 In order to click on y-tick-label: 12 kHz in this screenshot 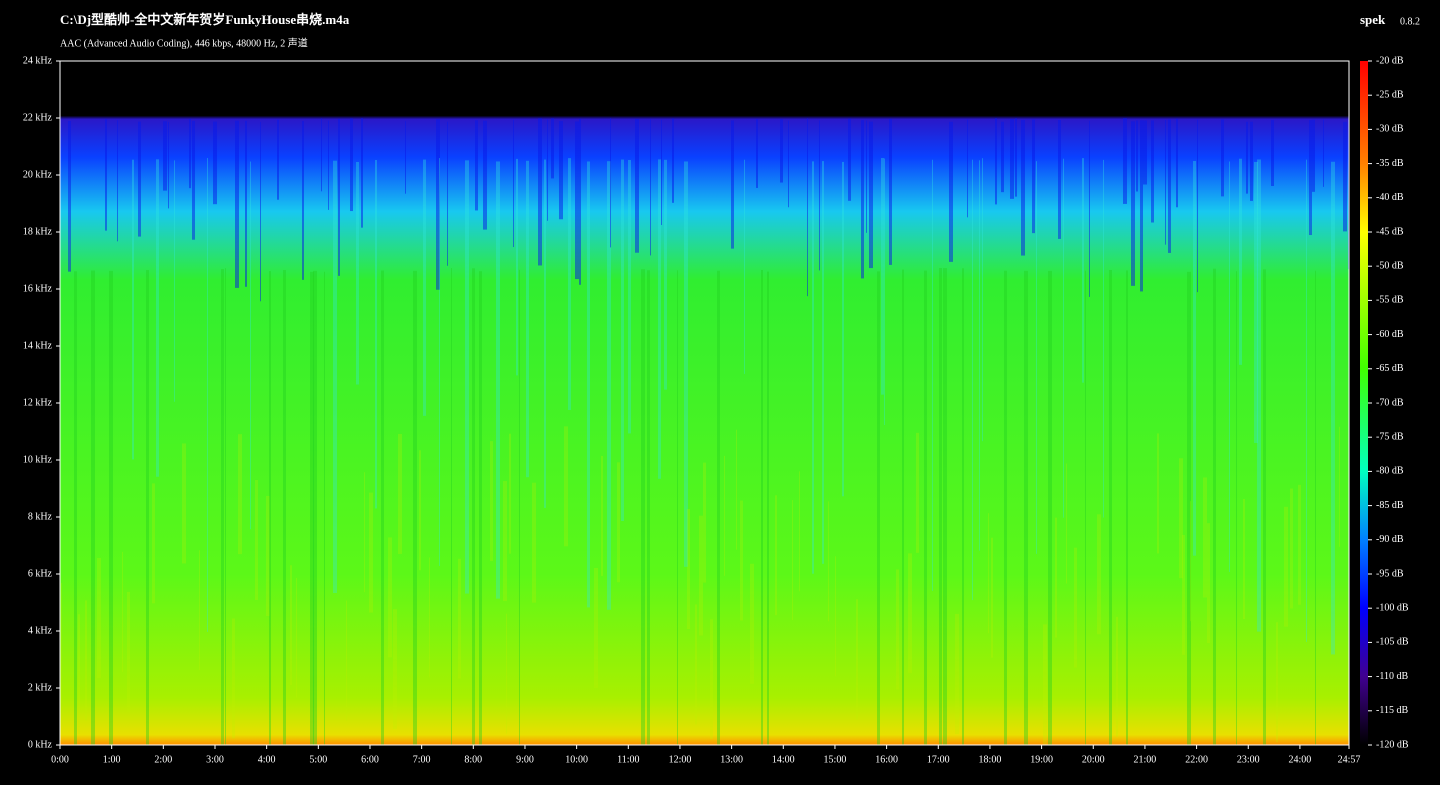, I will do `click(38, 402)`.